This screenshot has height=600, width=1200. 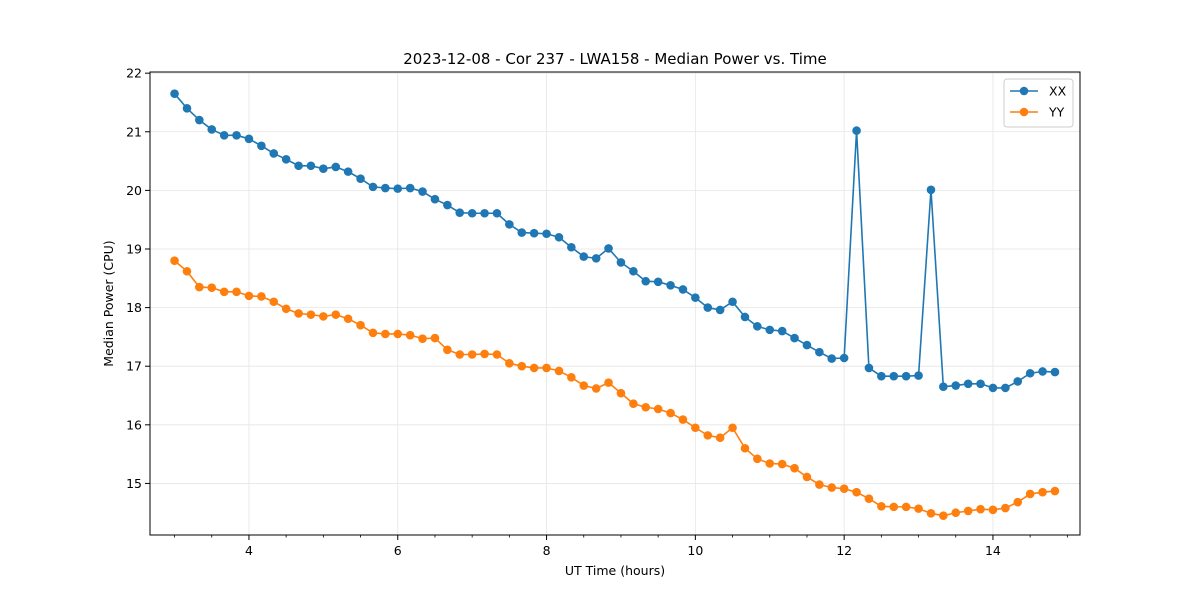 I want to click on legend-label-xx: XX, so click(x=1058, y=91).